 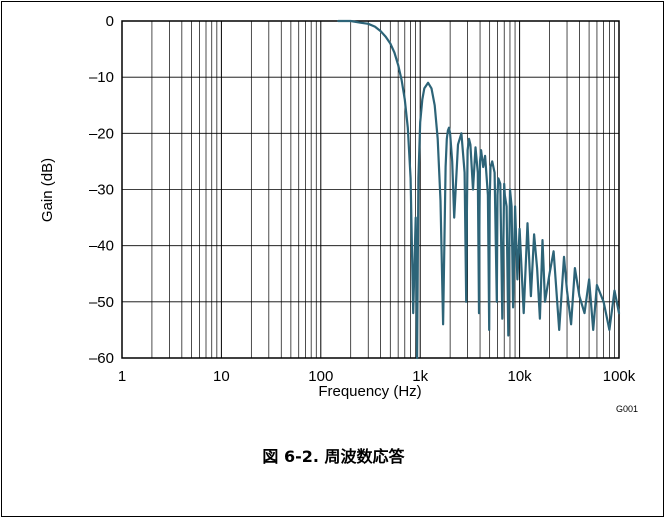 What do you see at coordinates (122, 376) in the screenshot?
I see `x-tick-label: 1` at bounding box center [122, 376].